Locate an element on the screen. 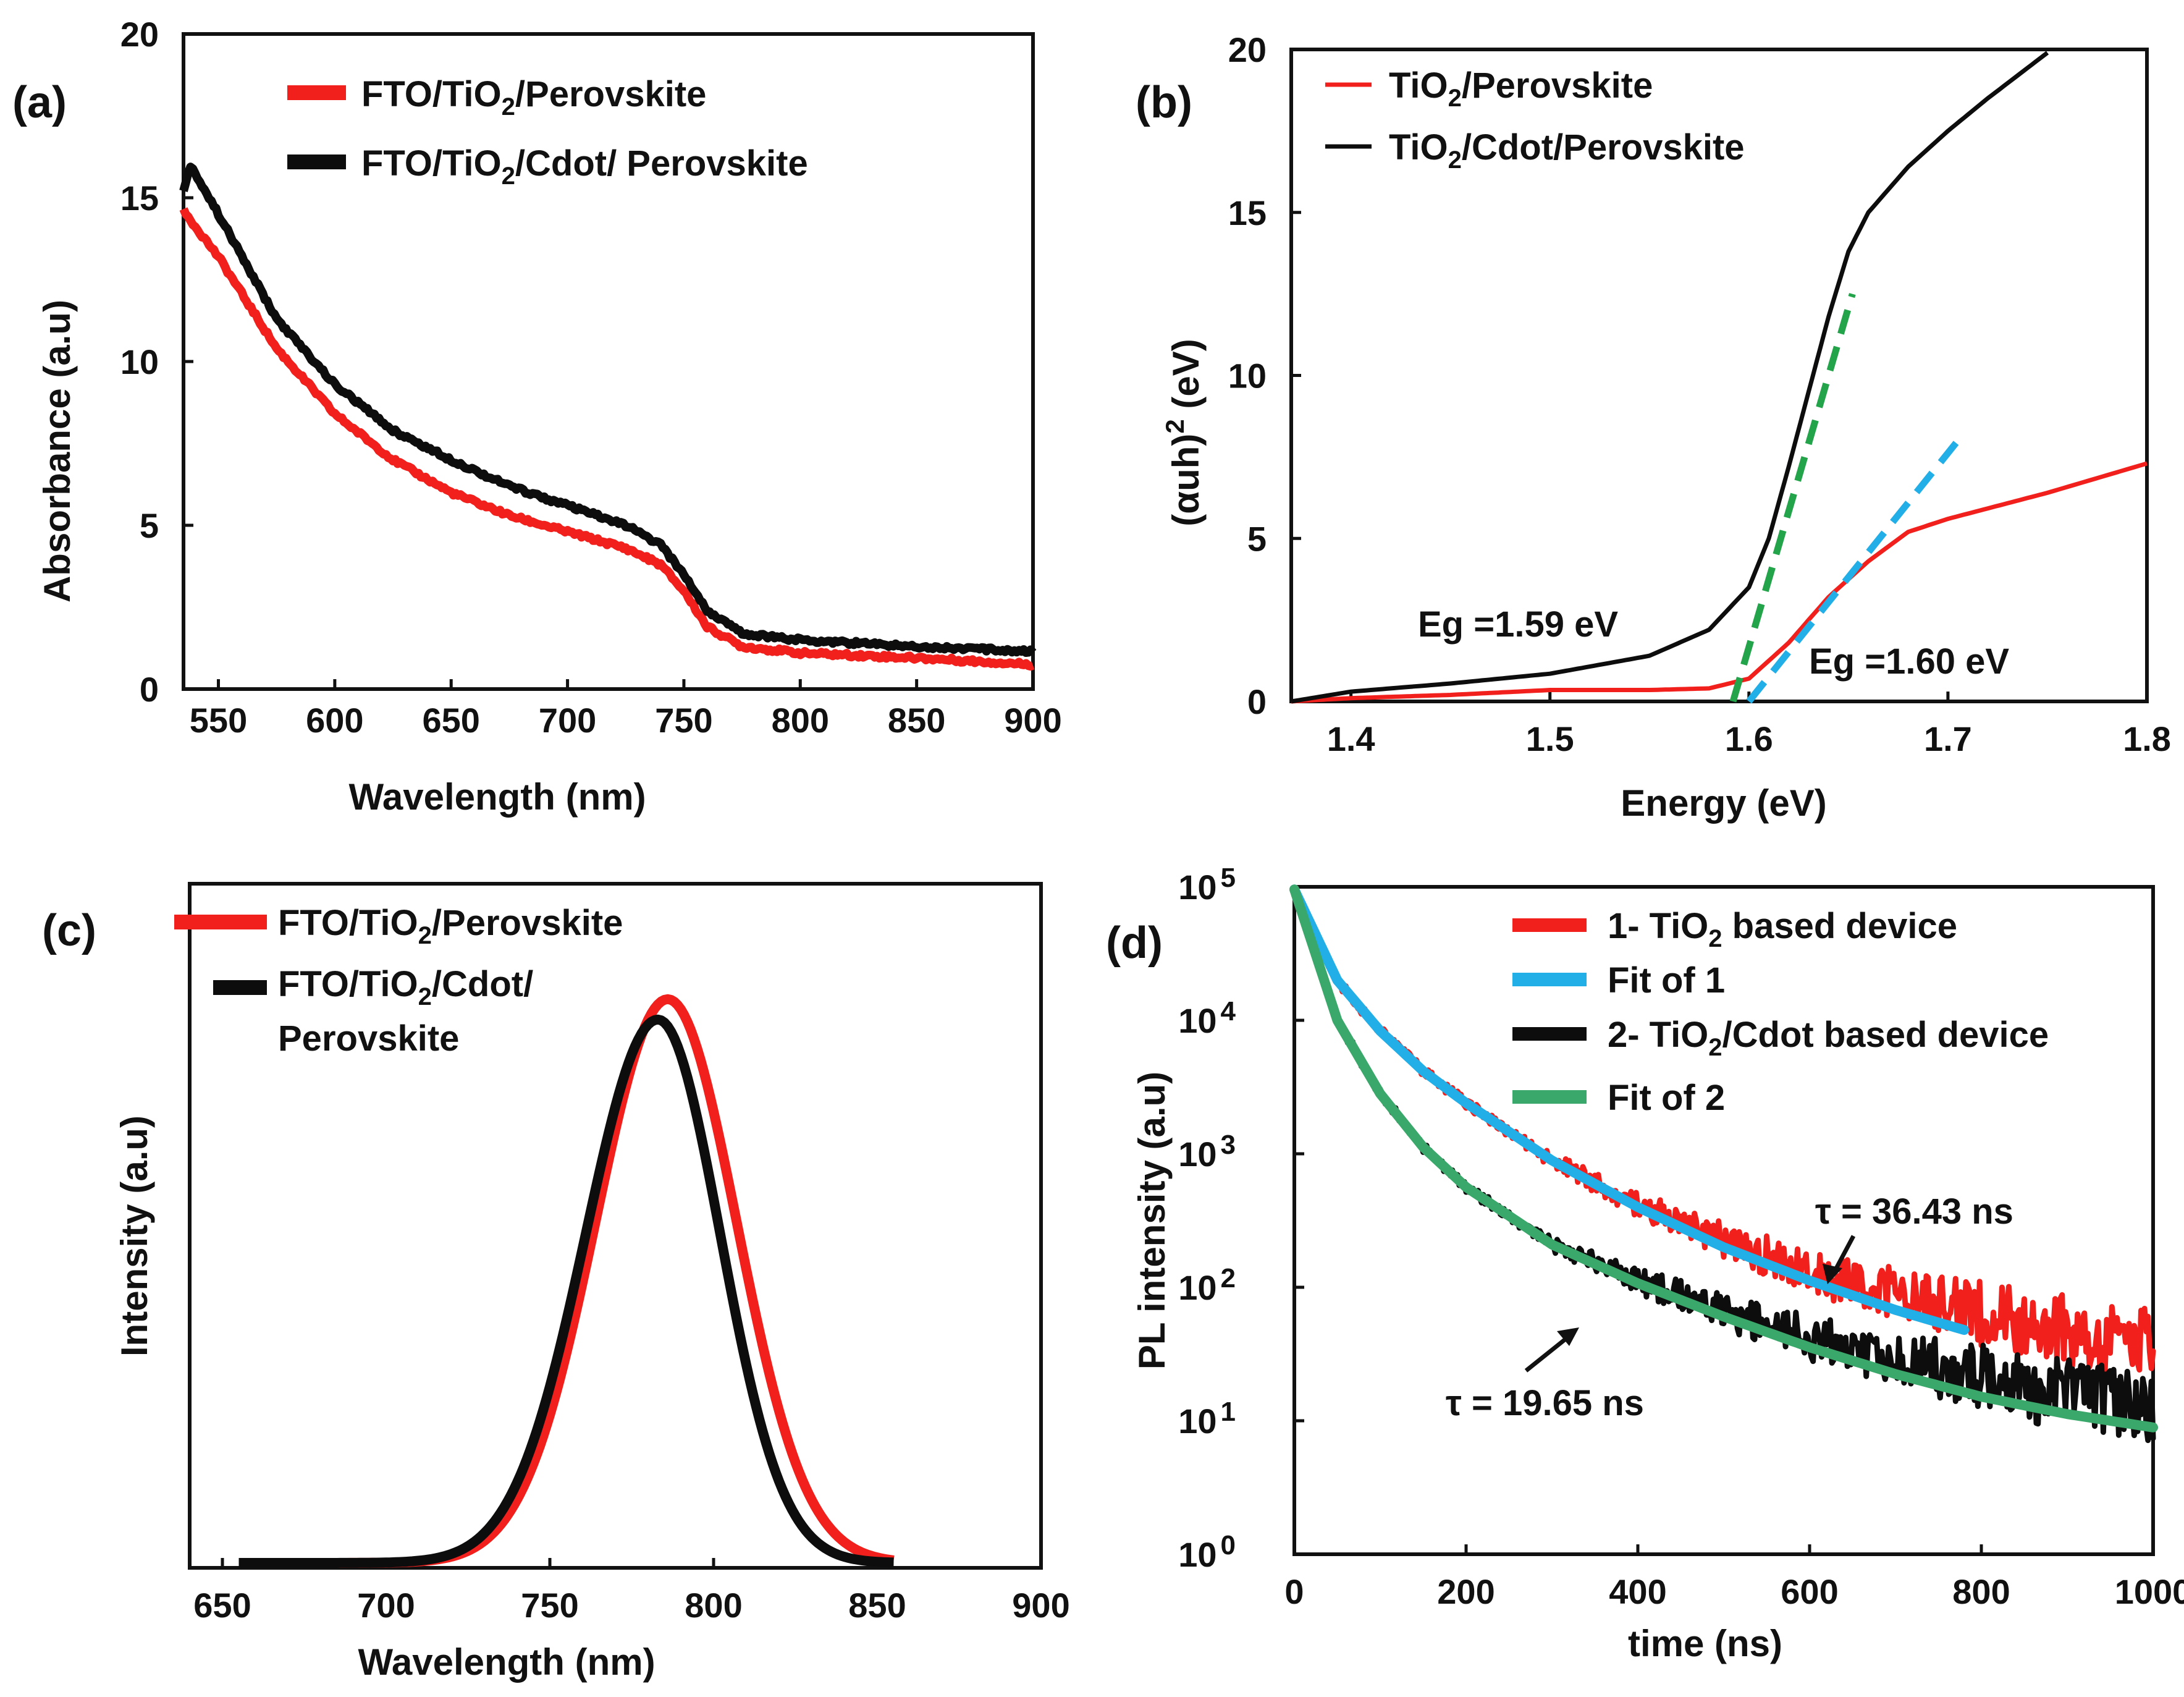 The height and width of the screenshot is (1697, 2184). panel-c-xtick-label: 850 is located at coordinates (877, 1605).